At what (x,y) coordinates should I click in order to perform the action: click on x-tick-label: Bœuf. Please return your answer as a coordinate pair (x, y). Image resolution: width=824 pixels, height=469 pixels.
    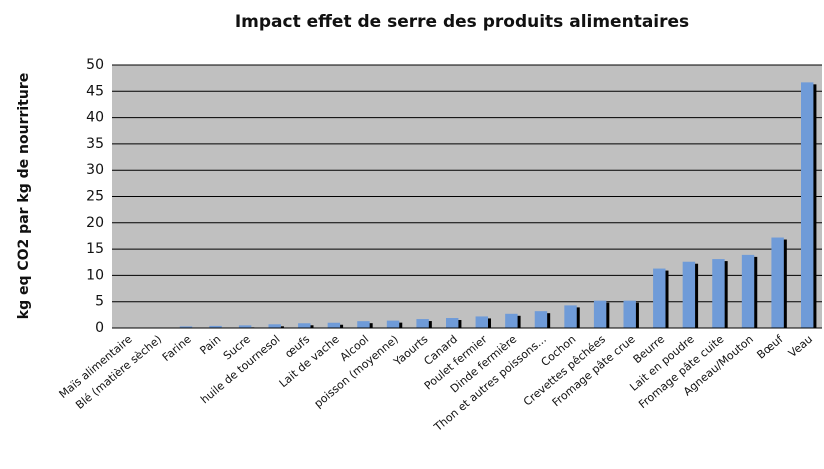
    Looking at the image, I should click on (770, 347).